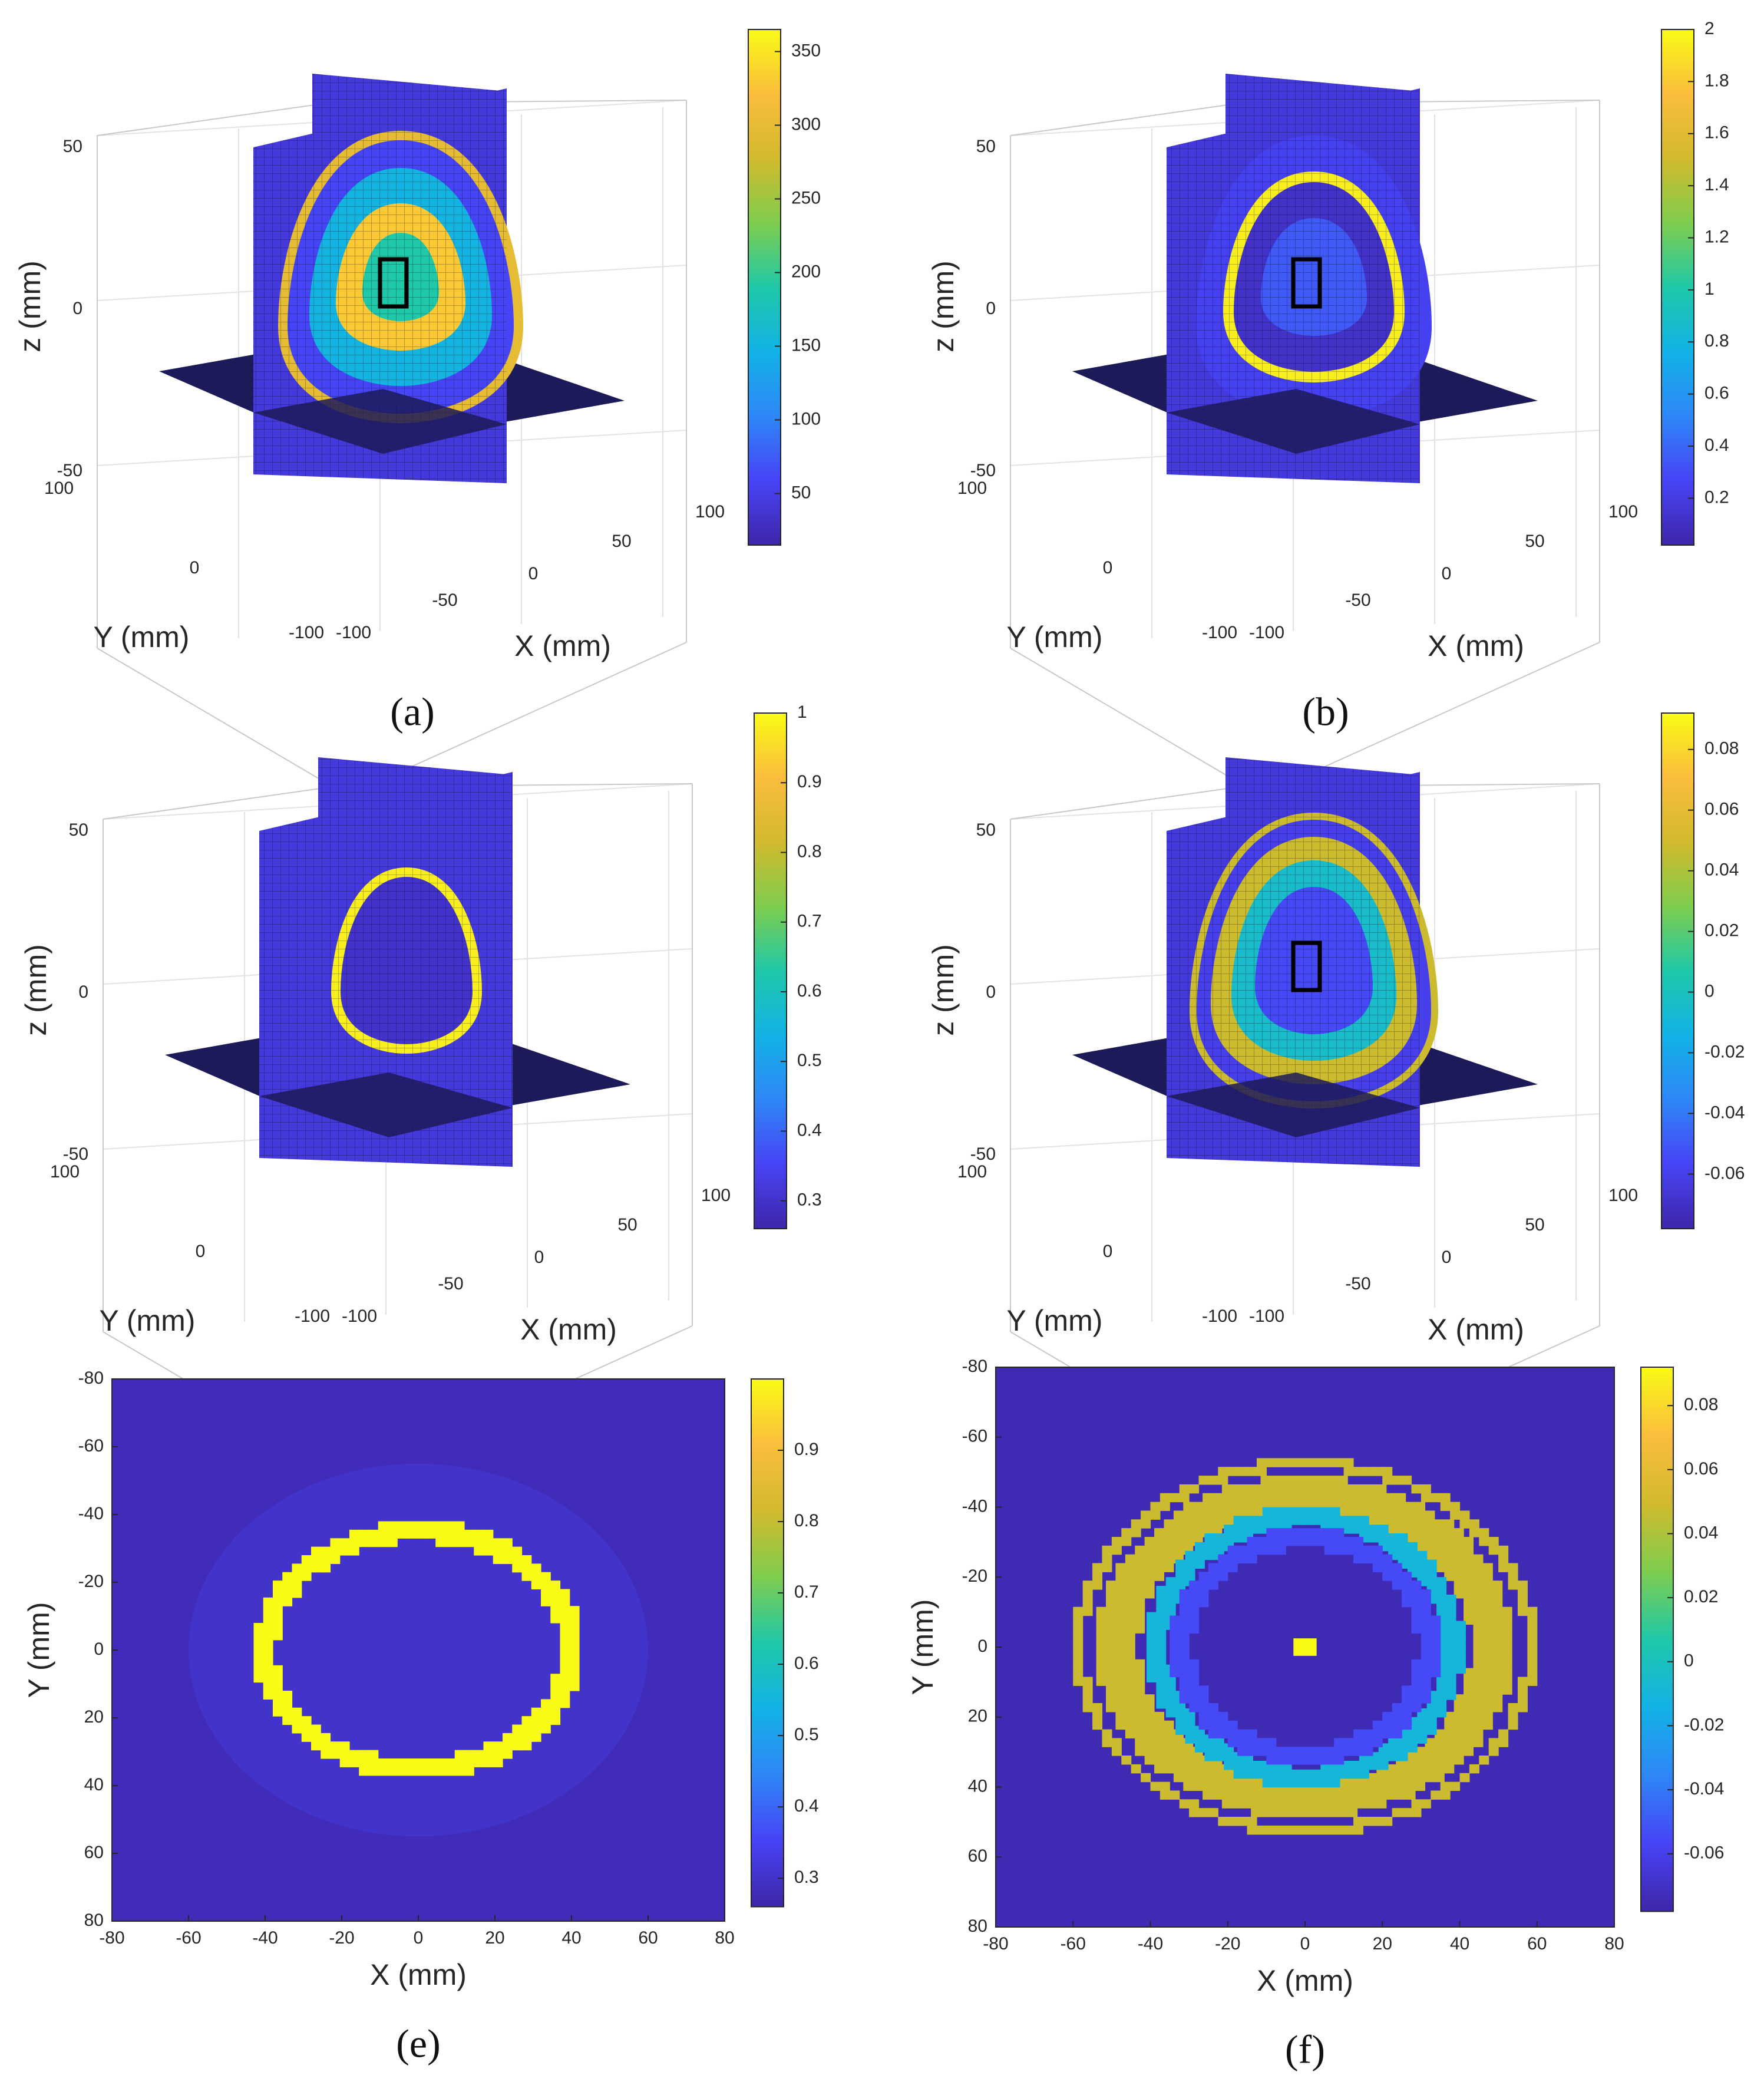 The image size is (1764, 2082). What do you see at coordinates (972, 1172) in the screenshot?
I see `y-tick-label: 100` at bounding box center [972, 1172].